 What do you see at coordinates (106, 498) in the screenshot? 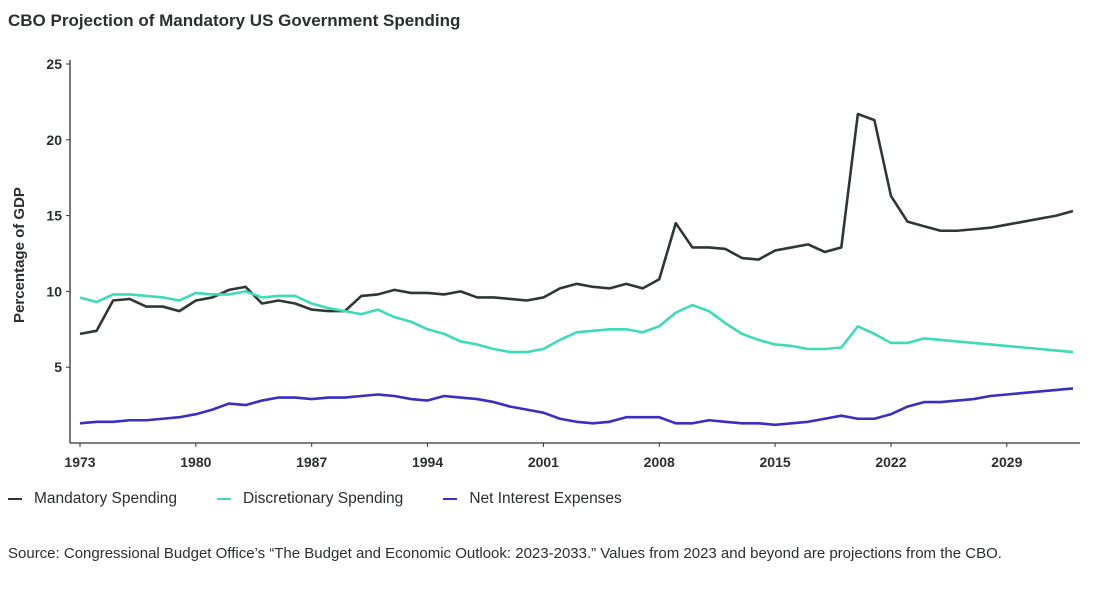
I see `legend-label: Mandatory Spending` at bounding box center [106, 498].